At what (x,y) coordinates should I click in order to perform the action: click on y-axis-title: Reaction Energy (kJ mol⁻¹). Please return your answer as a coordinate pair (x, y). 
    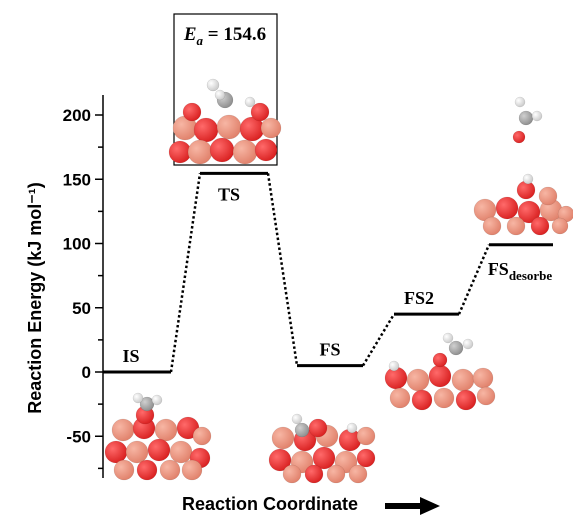
    Looking at the image, I should click on (35, 298).